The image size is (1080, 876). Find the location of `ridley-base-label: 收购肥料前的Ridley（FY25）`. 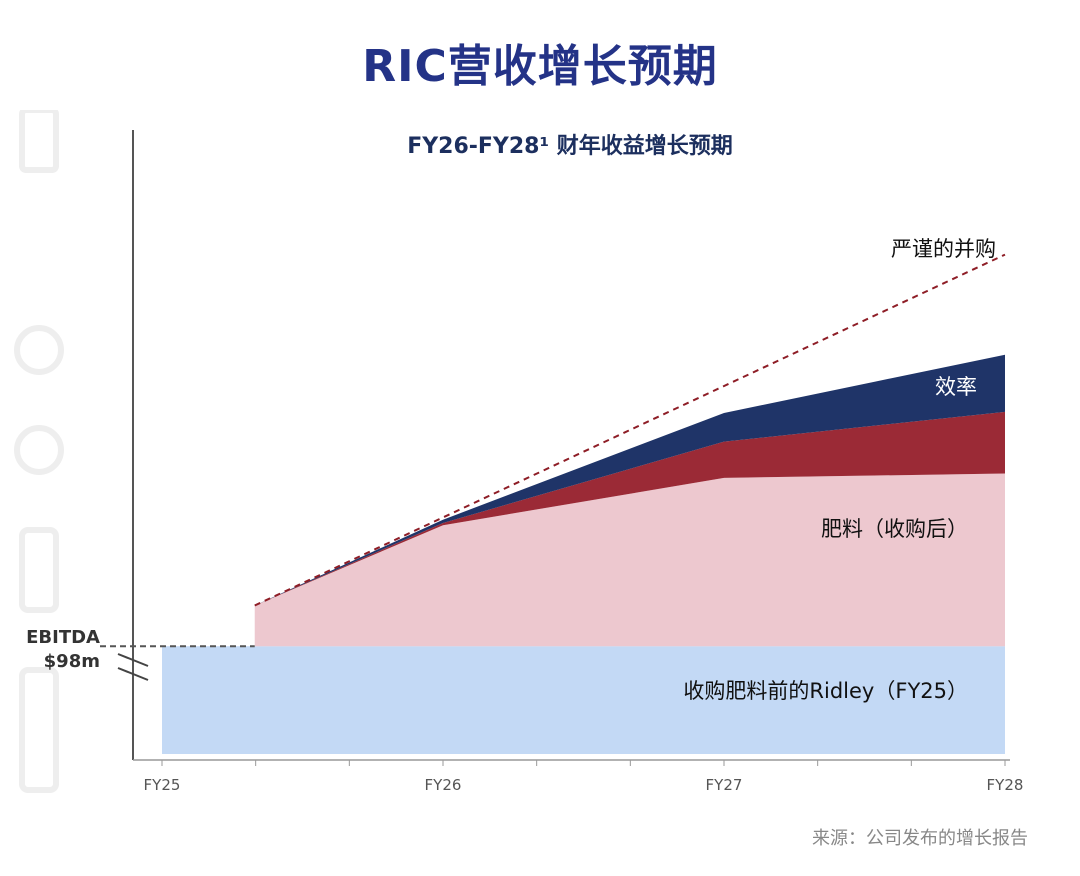

ridley-base-label: 收购肥料前的Ridley（FY25） is located at coordinates (825, 691).